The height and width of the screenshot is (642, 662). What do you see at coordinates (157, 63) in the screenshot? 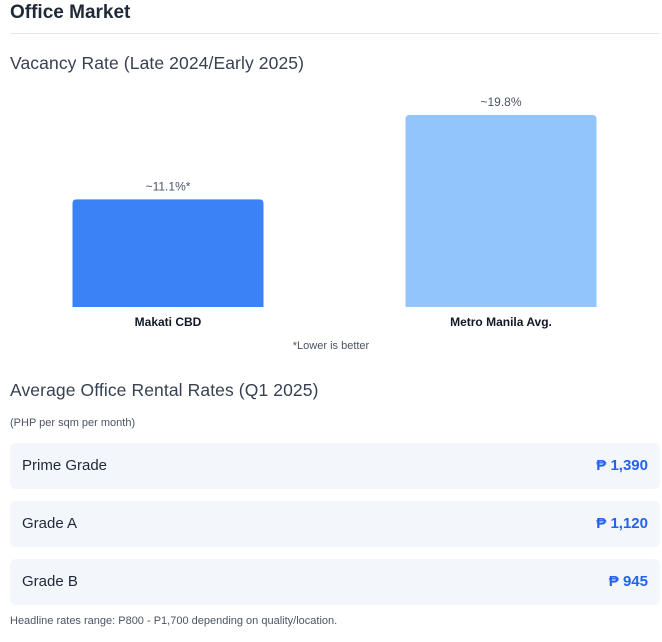
I see `vacancy-section-title: Vacancy Rate (Late 2024/Early 2025)` at bounding box center [157, 63].